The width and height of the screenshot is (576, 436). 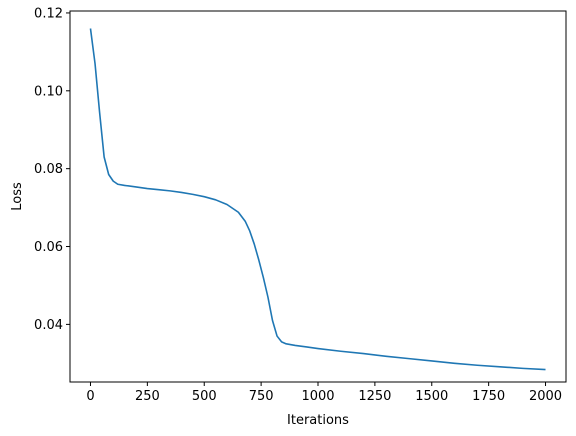 I want to click on x-tick-label: 1500, so click(x=431, y=396).